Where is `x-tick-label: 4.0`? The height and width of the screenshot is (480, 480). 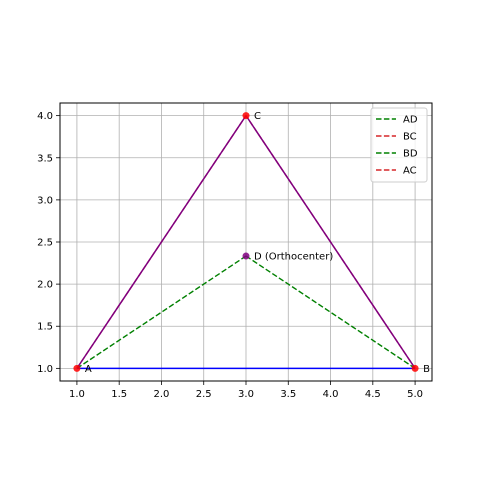
x-tick-label: 4.0 is located at coordinates (331, 394).